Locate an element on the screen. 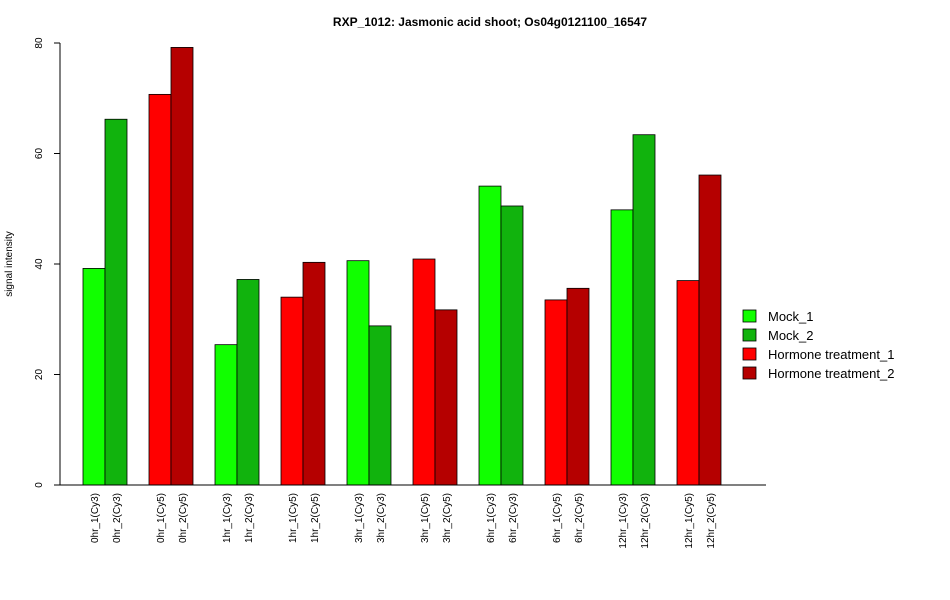 Image resolution: width=950 pixels, height=600 pixels. x-category-label: 6hr_1(Cy5) is located at coordinates (557, 518).